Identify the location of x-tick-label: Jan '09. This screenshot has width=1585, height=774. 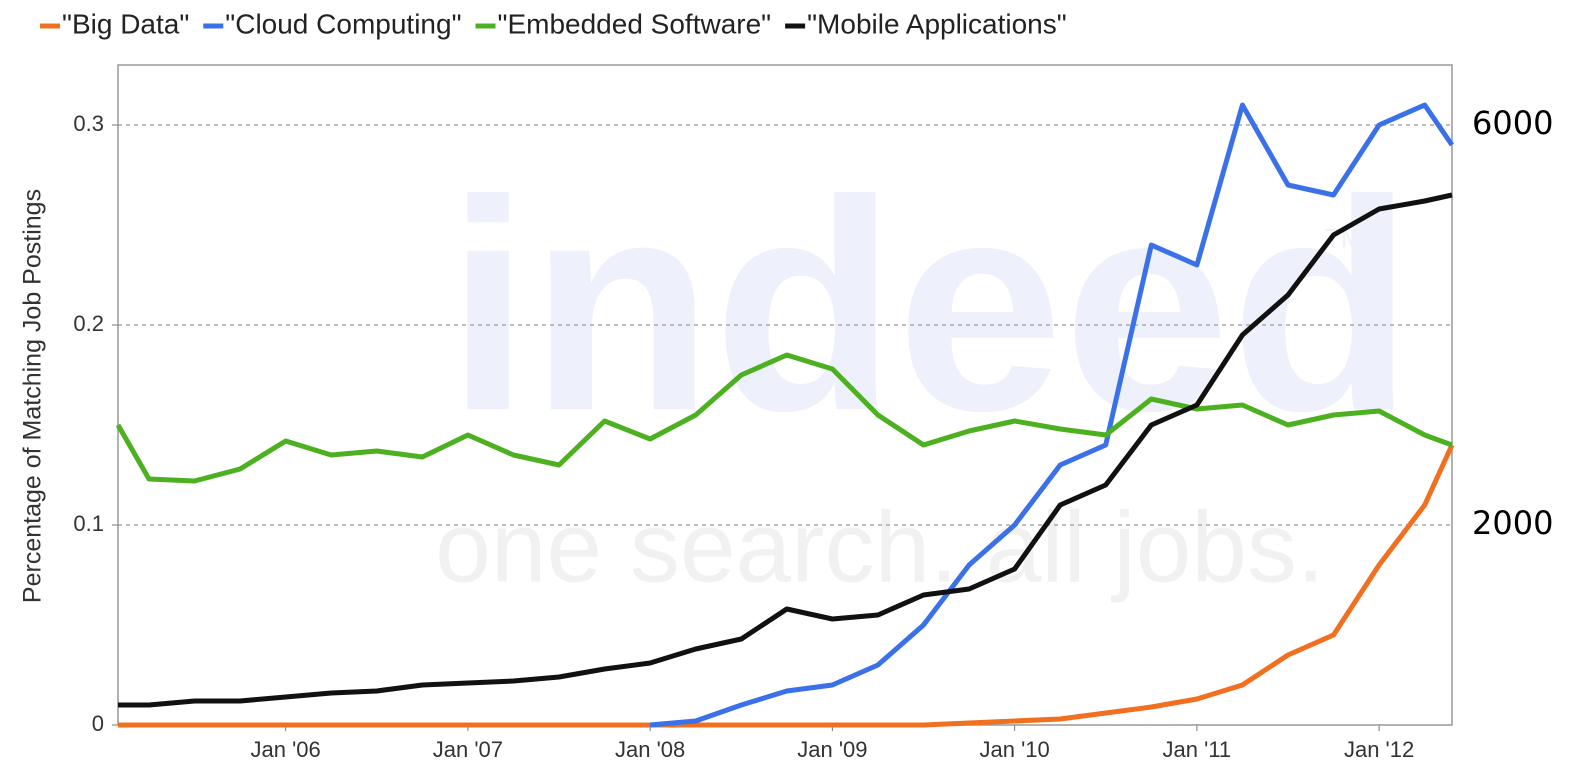
(832, 749).